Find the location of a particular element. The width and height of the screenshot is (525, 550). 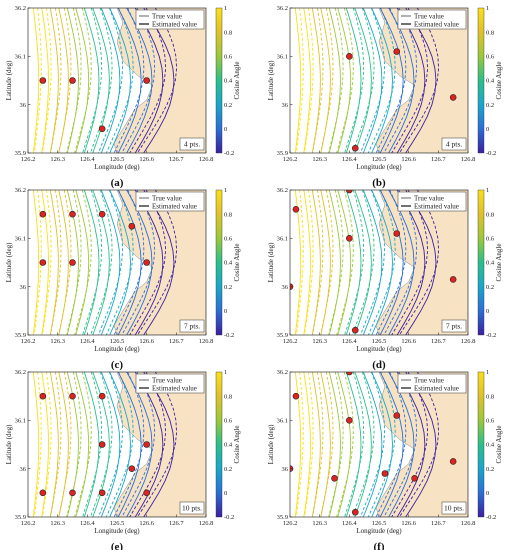

colorbar-tick-label: 0 is located at coordinates (487, 493).